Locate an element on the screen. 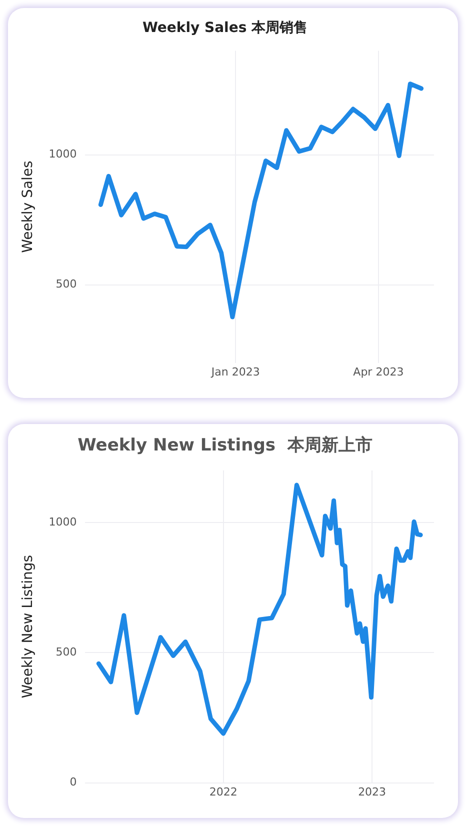 This screenshot has width=468, height=826. y-axis-title: Weekly Sales is located at coordinates (28, 206).